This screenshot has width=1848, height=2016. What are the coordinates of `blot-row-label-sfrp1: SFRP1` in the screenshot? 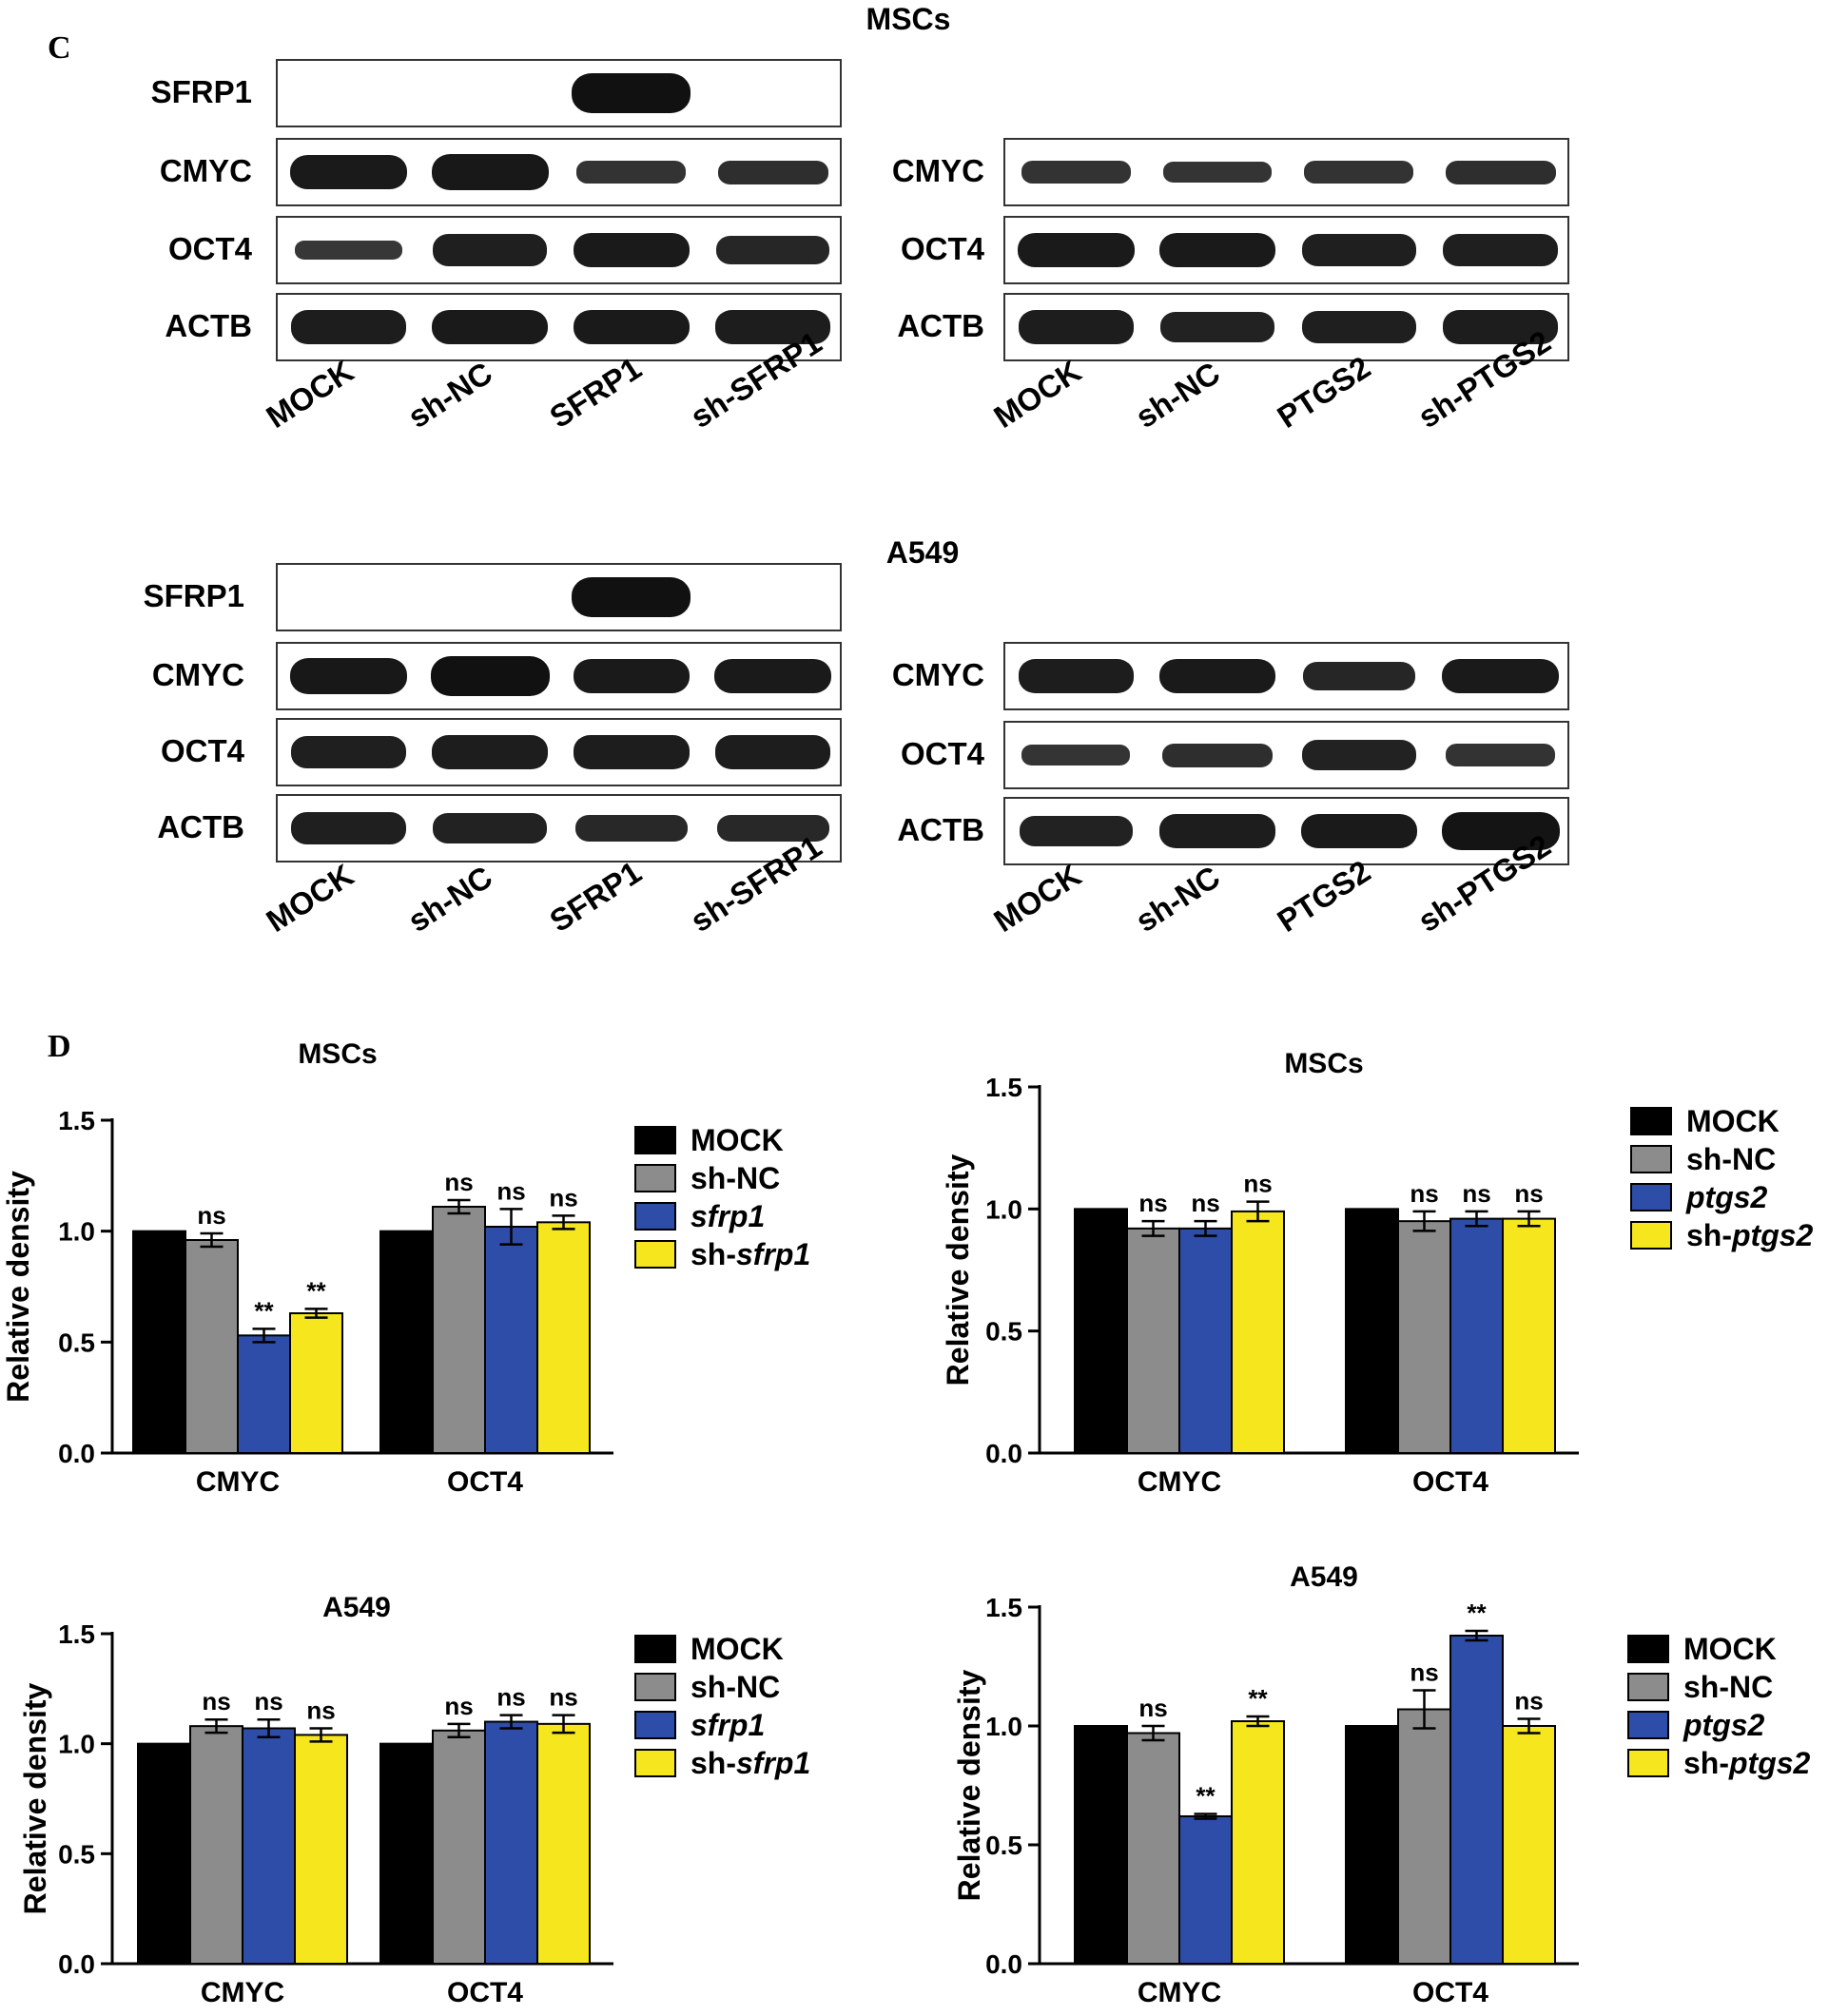 It's located at (201, 92).